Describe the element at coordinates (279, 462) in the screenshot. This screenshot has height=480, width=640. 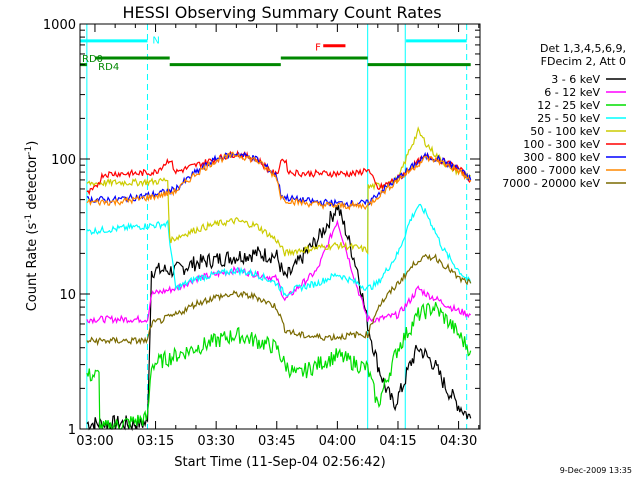
I see `x-axis-label: Start Time (11-Sep-04 02:56:42)` at that location.